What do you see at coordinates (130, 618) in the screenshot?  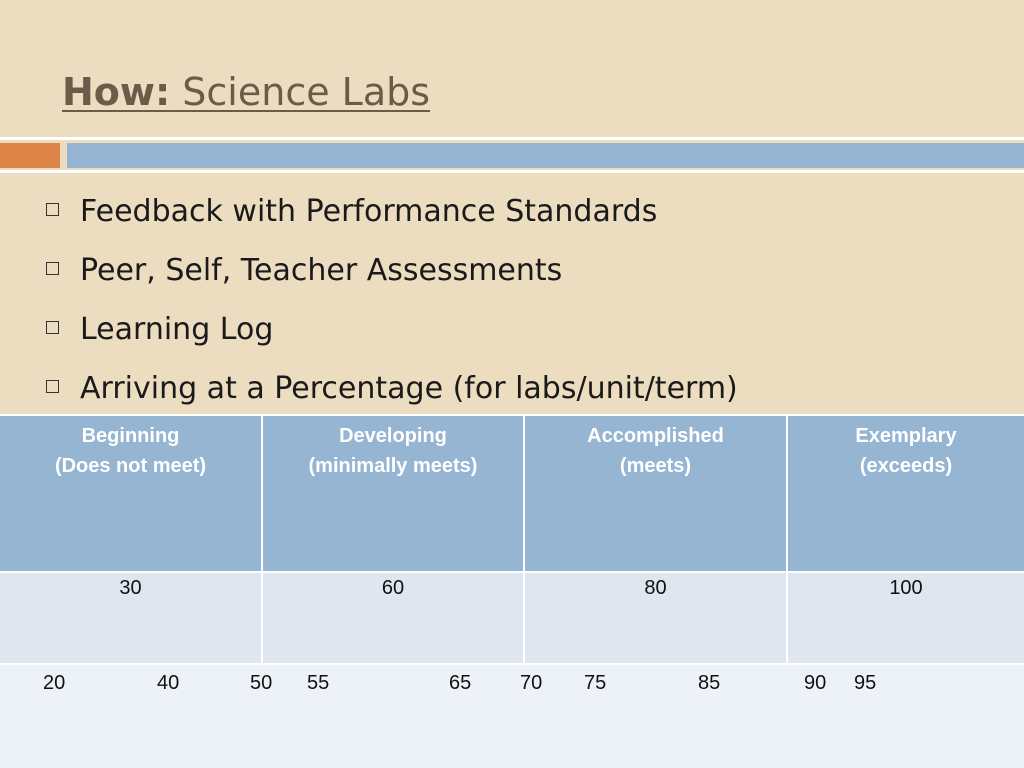 I see `value-cell: 30` at bounding box center [130, 618].